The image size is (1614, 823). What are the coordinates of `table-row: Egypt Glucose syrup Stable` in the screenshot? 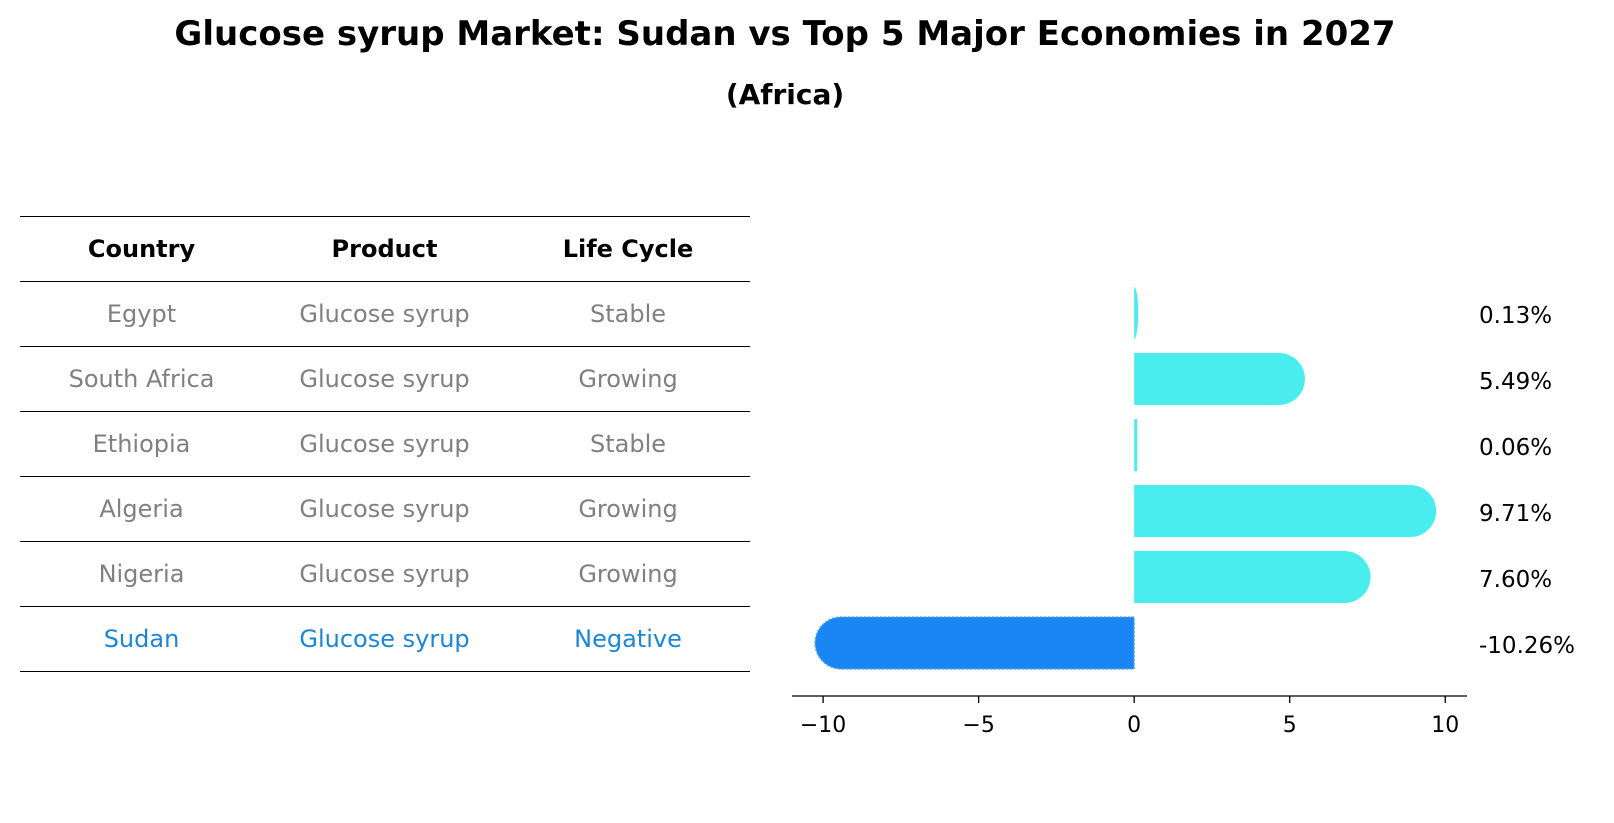 It's located at (385, 313).